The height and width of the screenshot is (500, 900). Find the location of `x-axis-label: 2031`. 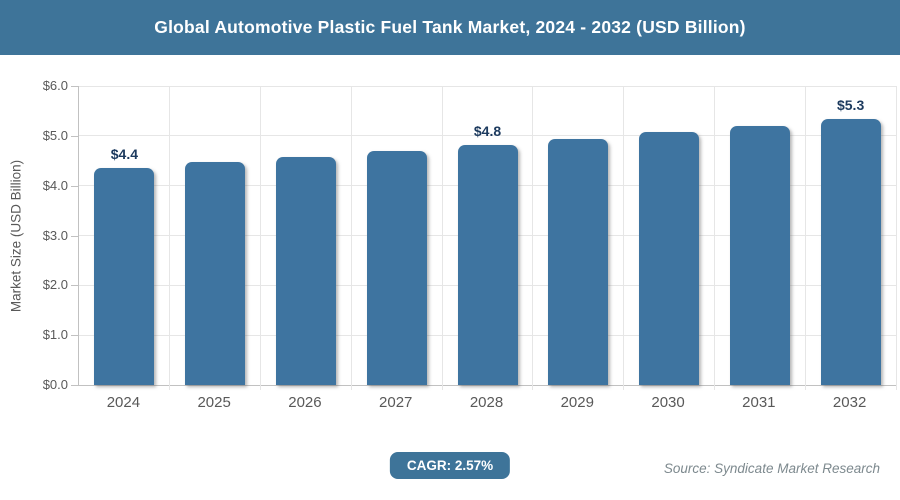

x-axis-label: 2031 is located at coordinates (759, 402).